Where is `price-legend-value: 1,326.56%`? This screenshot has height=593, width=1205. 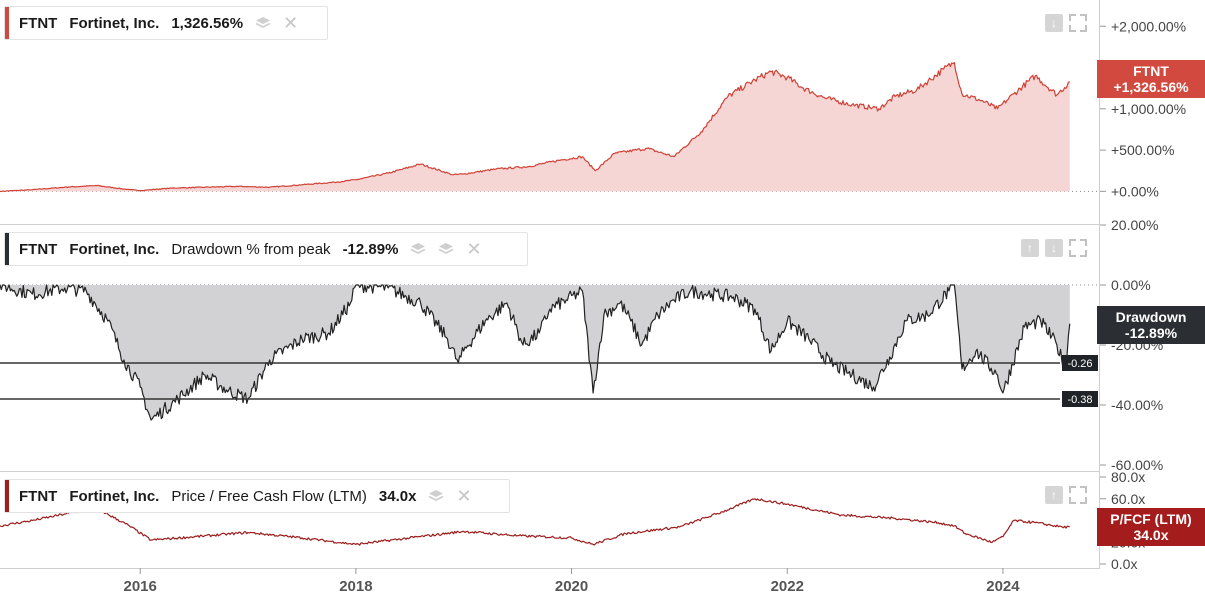
price-legend-value: 1,326.56% is located at coordinates (207, 23).